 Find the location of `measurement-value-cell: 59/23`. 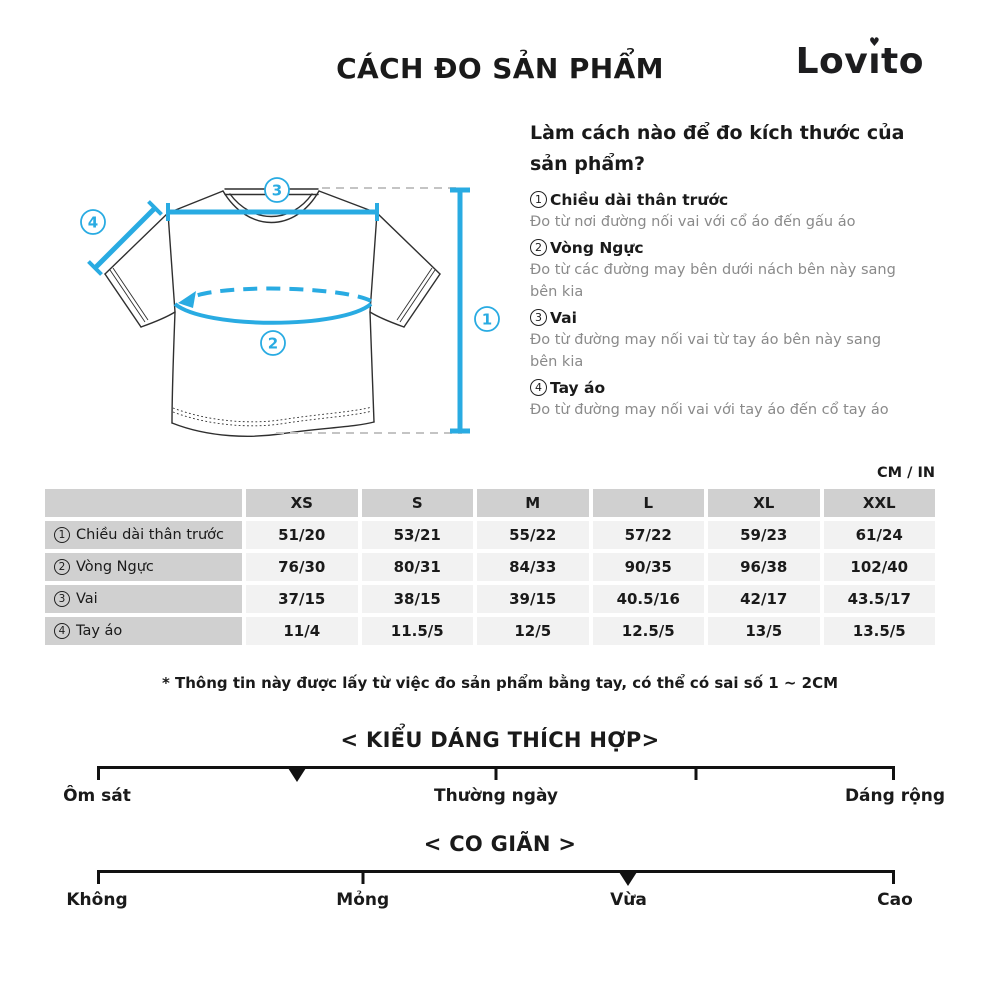

measurement-value-cell: 59/23 is located at coordinates (764, 535).